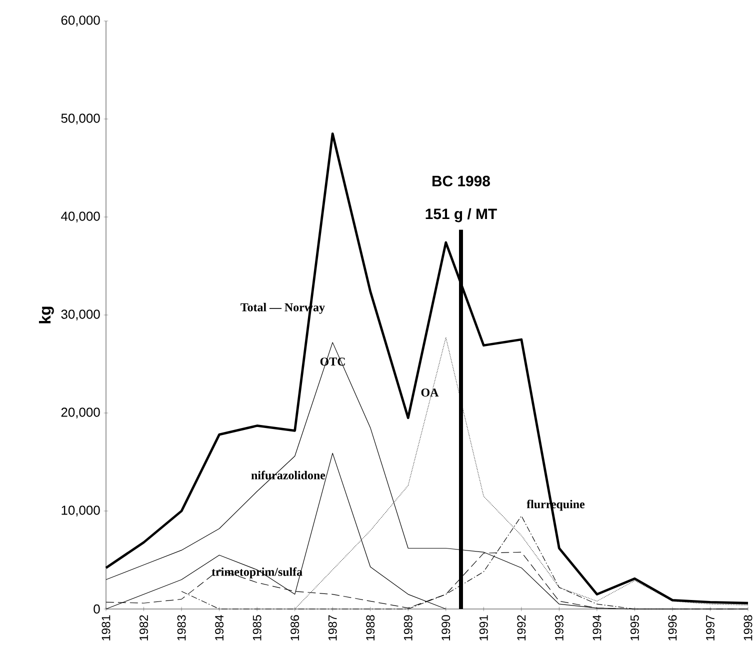 The height and width of the screenshot is (663, 756). What do you see at coordinates (559, 627) in the screenshot?
I see `x-tick-label: 1993` at bounding box center [559, 627].